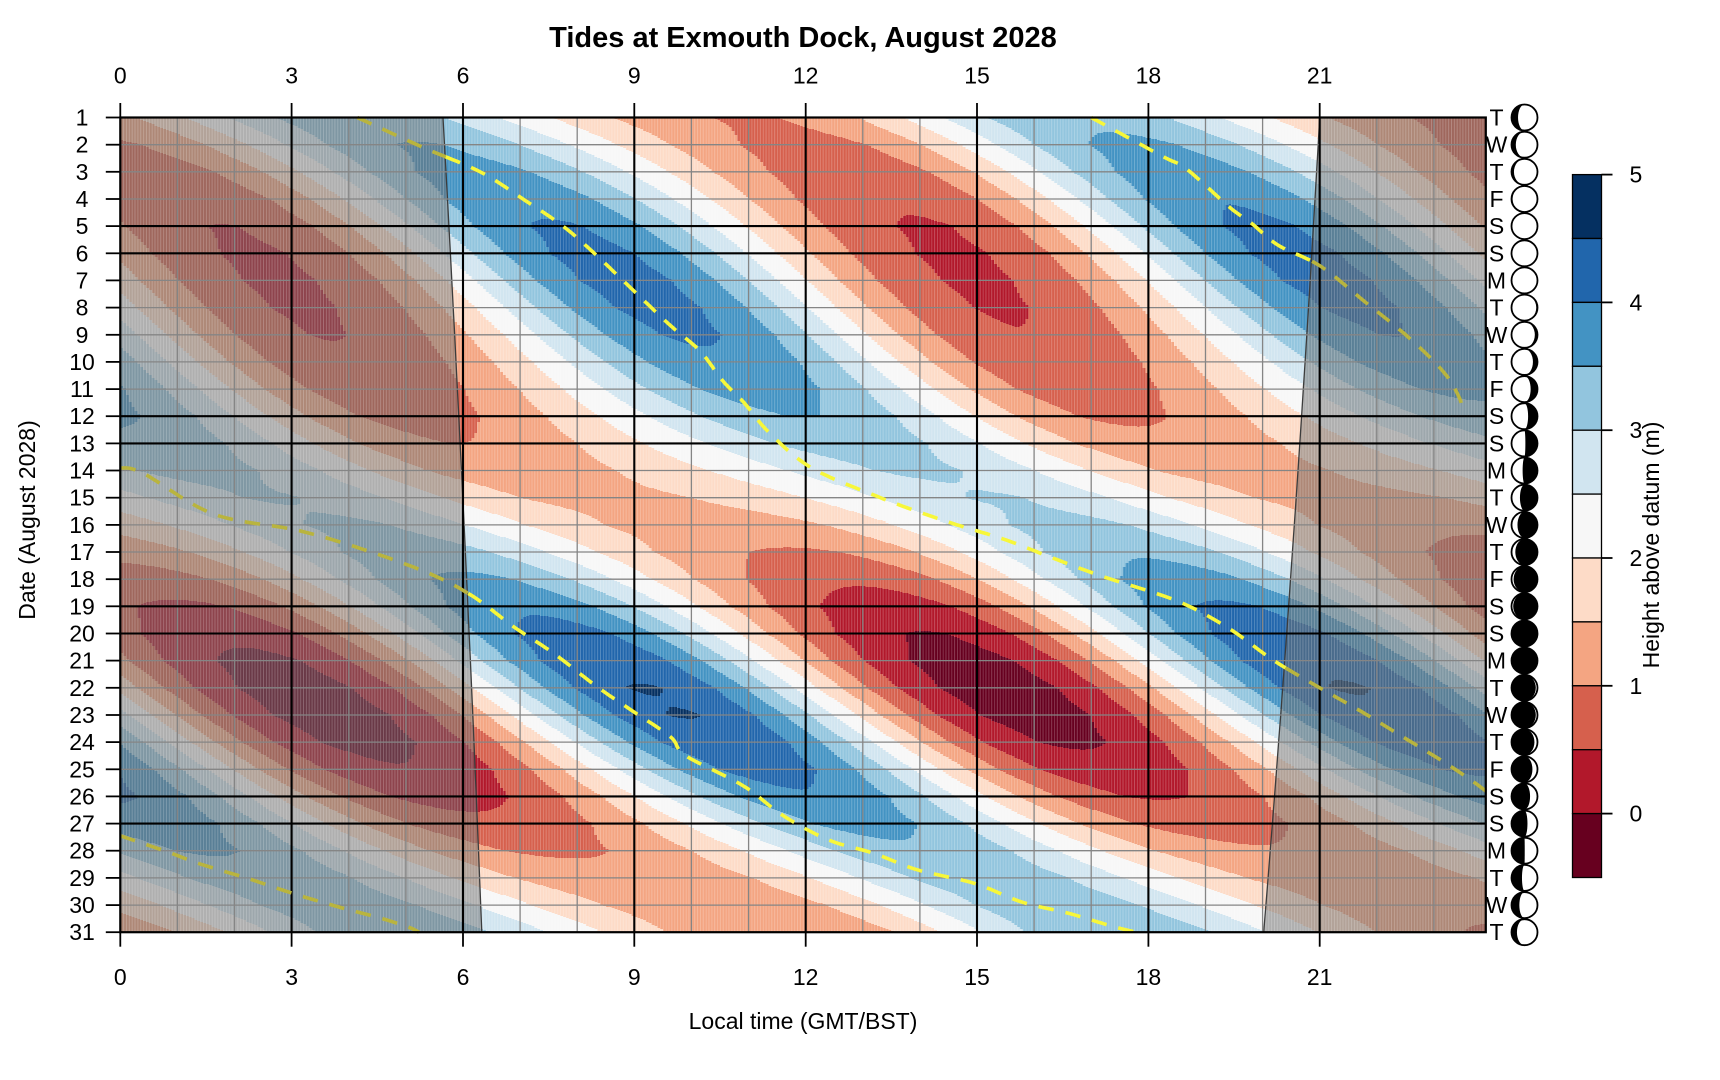 This screenshot has width=1720, height=1080. What do you see at coordinates (803, 38) in the screenshot?
I see `svg-text:Tides at Exmouth Dock, August: Tides at Exmouth Dock, August 2028` at bounding box center [803, 38].